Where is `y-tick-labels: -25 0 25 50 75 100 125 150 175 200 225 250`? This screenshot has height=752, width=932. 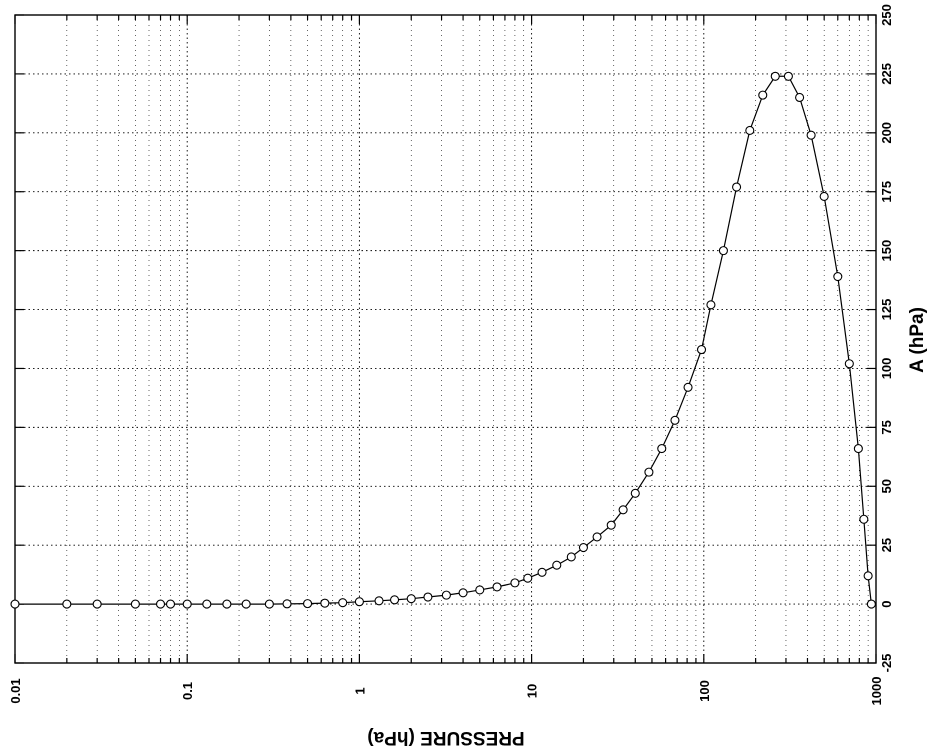
y-tick-labels: -25 0 25 50 75 100 125 150 175 200 225 250 is located at coordinates (886, 338).